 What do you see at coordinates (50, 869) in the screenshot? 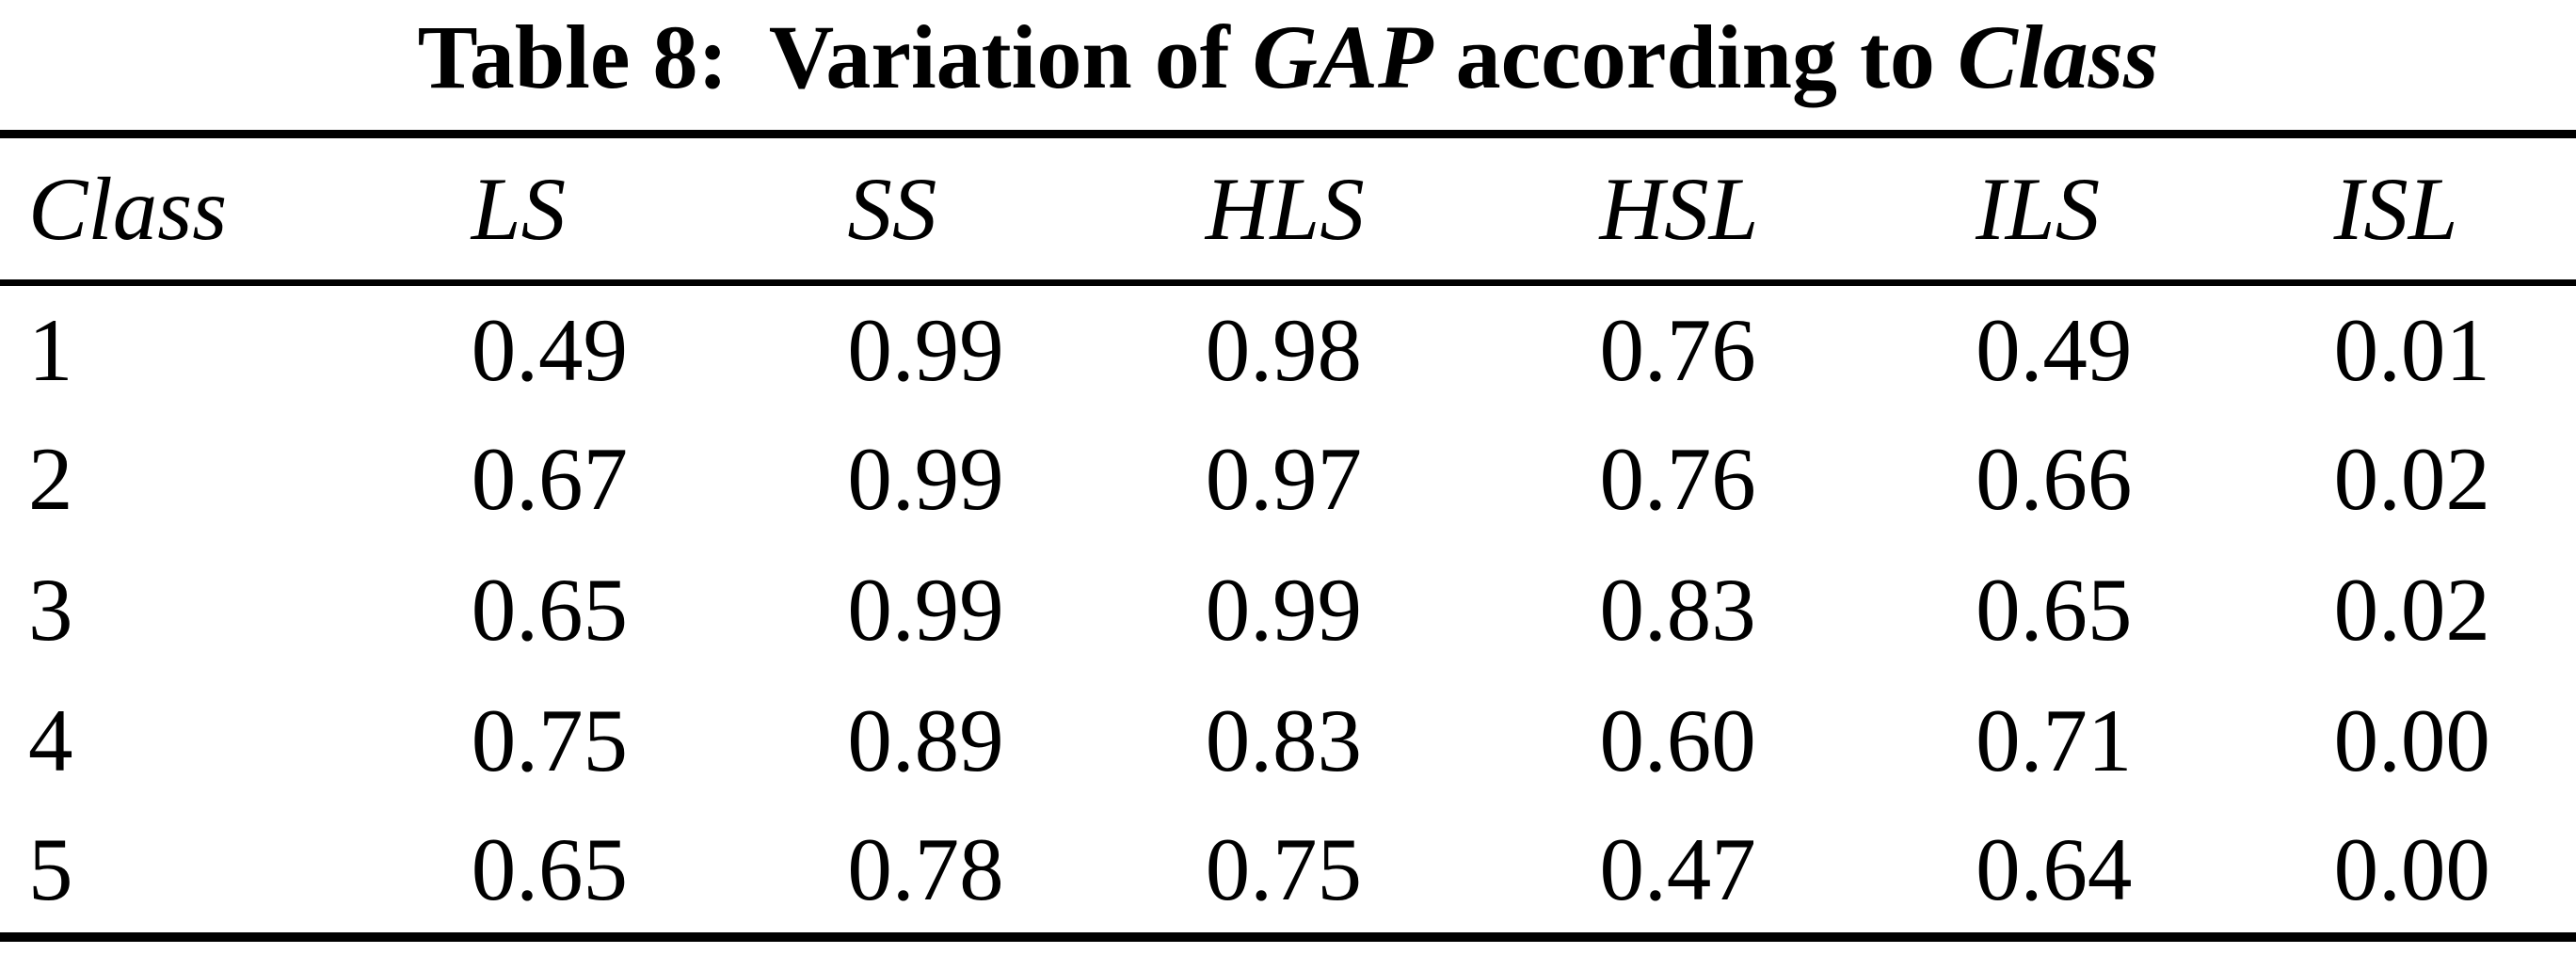
I see `class-cell: 5` at bounding box center [50, 869].